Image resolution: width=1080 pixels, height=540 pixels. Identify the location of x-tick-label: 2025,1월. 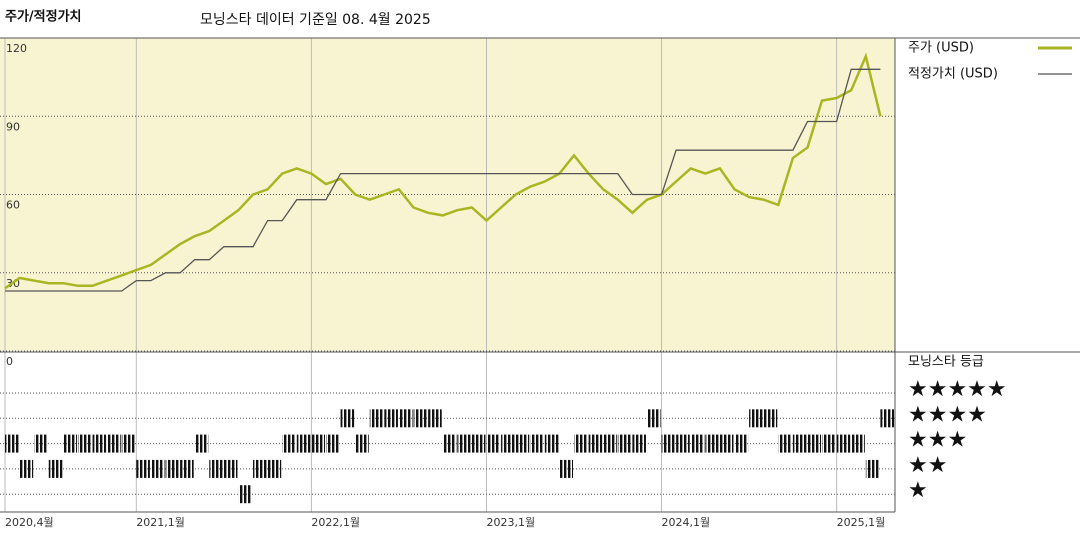
(861, 522).